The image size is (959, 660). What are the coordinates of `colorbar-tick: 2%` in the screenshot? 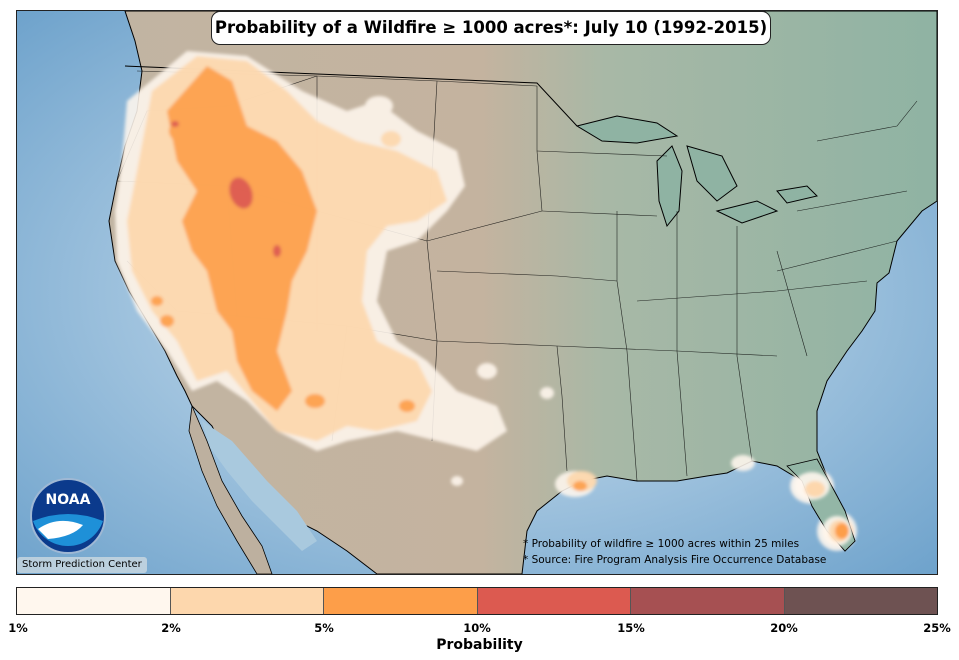 It's located at (171, 628).